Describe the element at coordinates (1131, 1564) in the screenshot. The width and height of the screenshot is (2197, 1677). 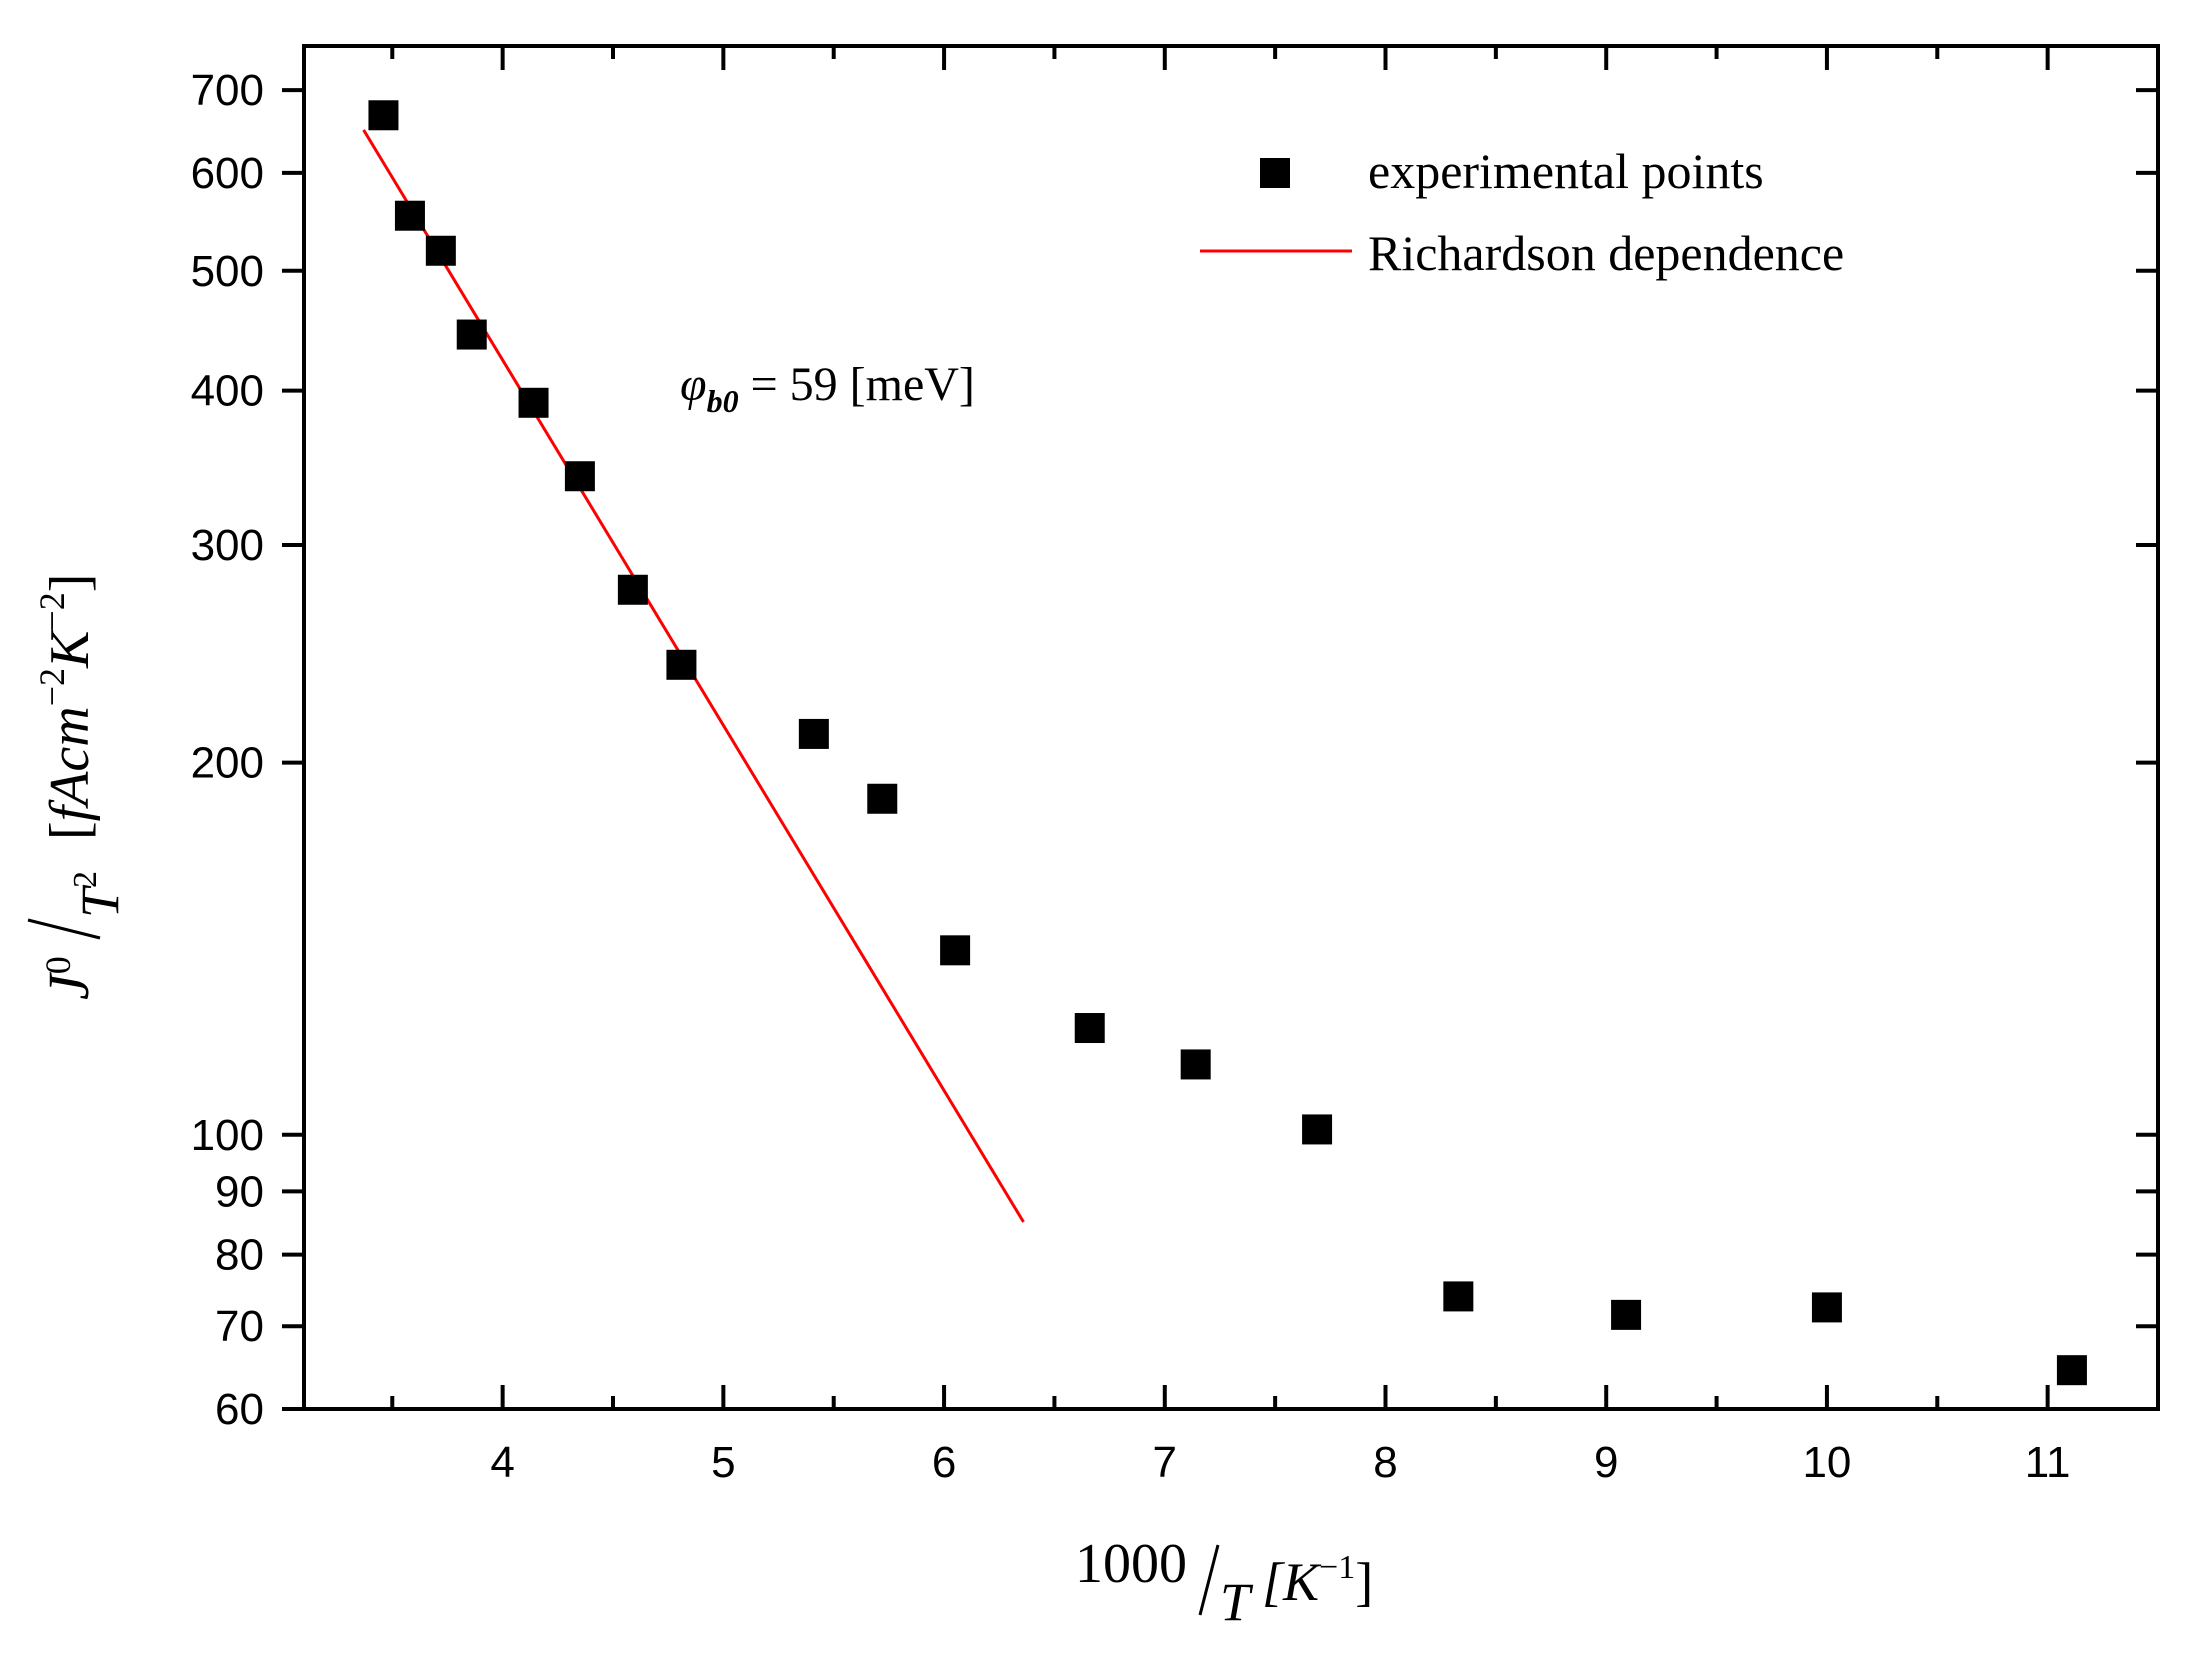
I see `x-label-numerator: 1000` at that location.